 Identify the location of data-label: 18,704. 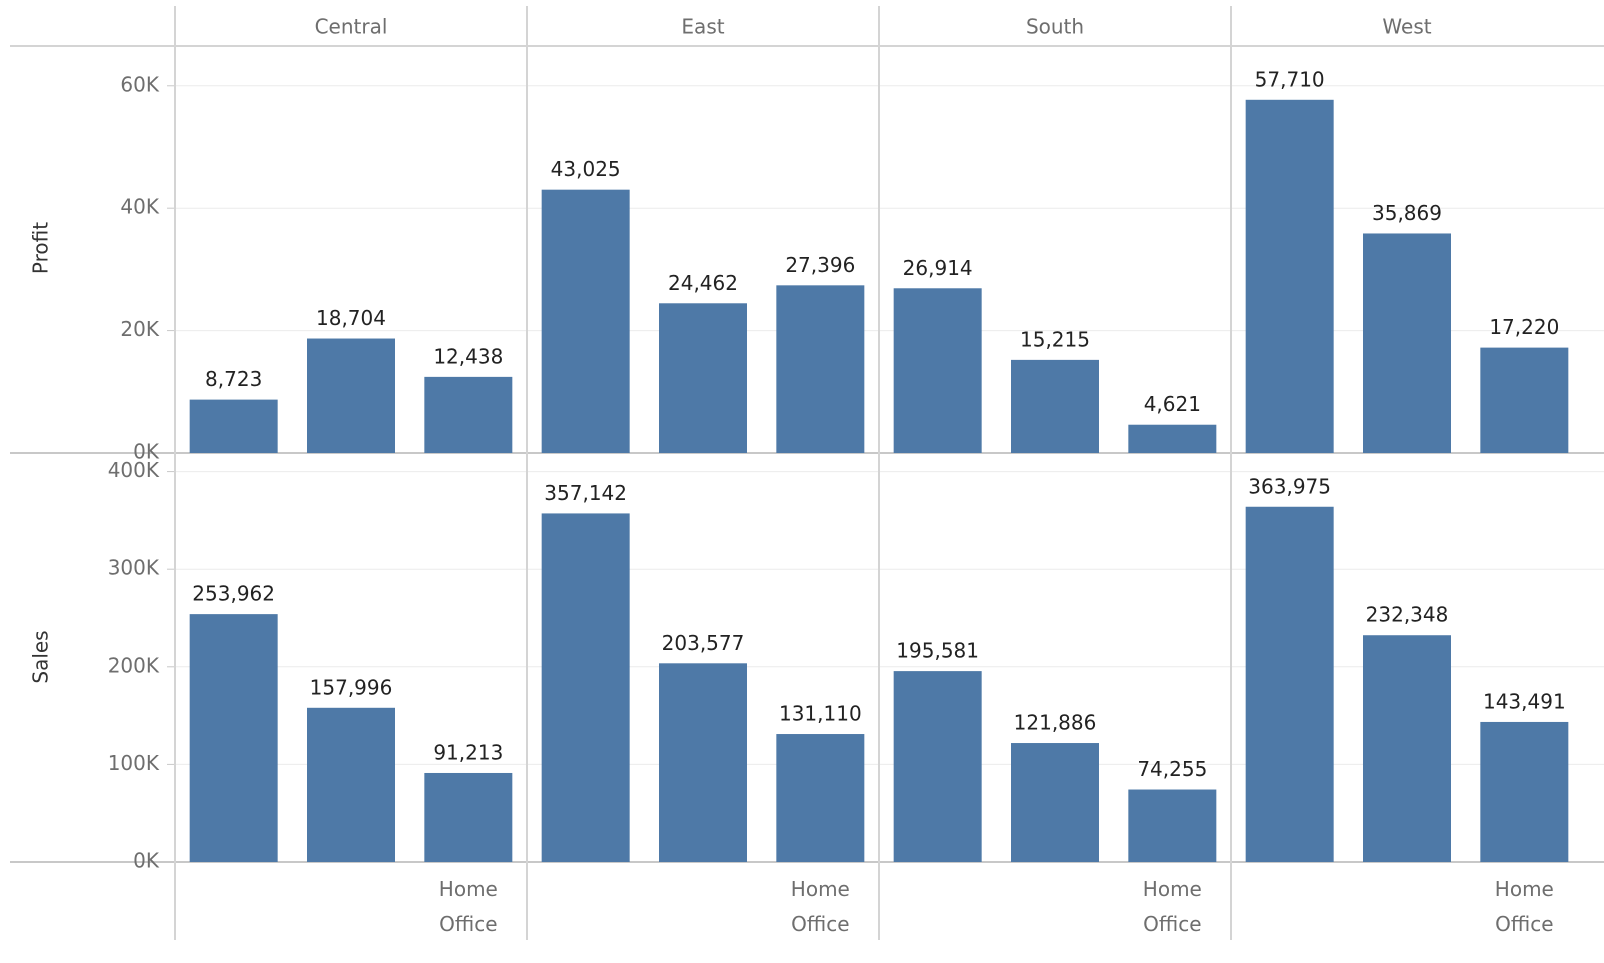
(351, 318).